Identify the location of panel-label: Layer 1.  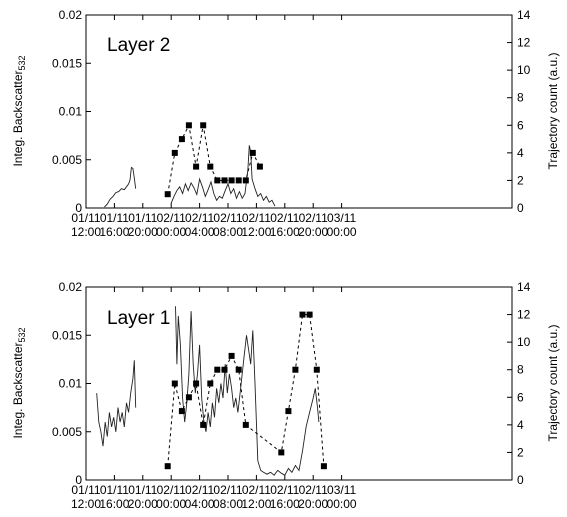
(138, 318).